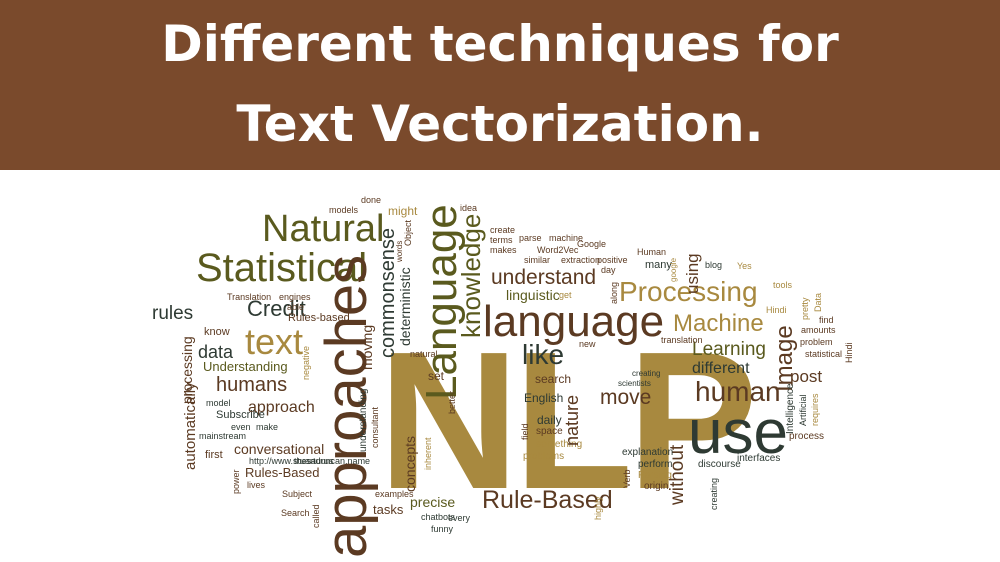  I want to click on word-makes: terms, so click(501, 240).